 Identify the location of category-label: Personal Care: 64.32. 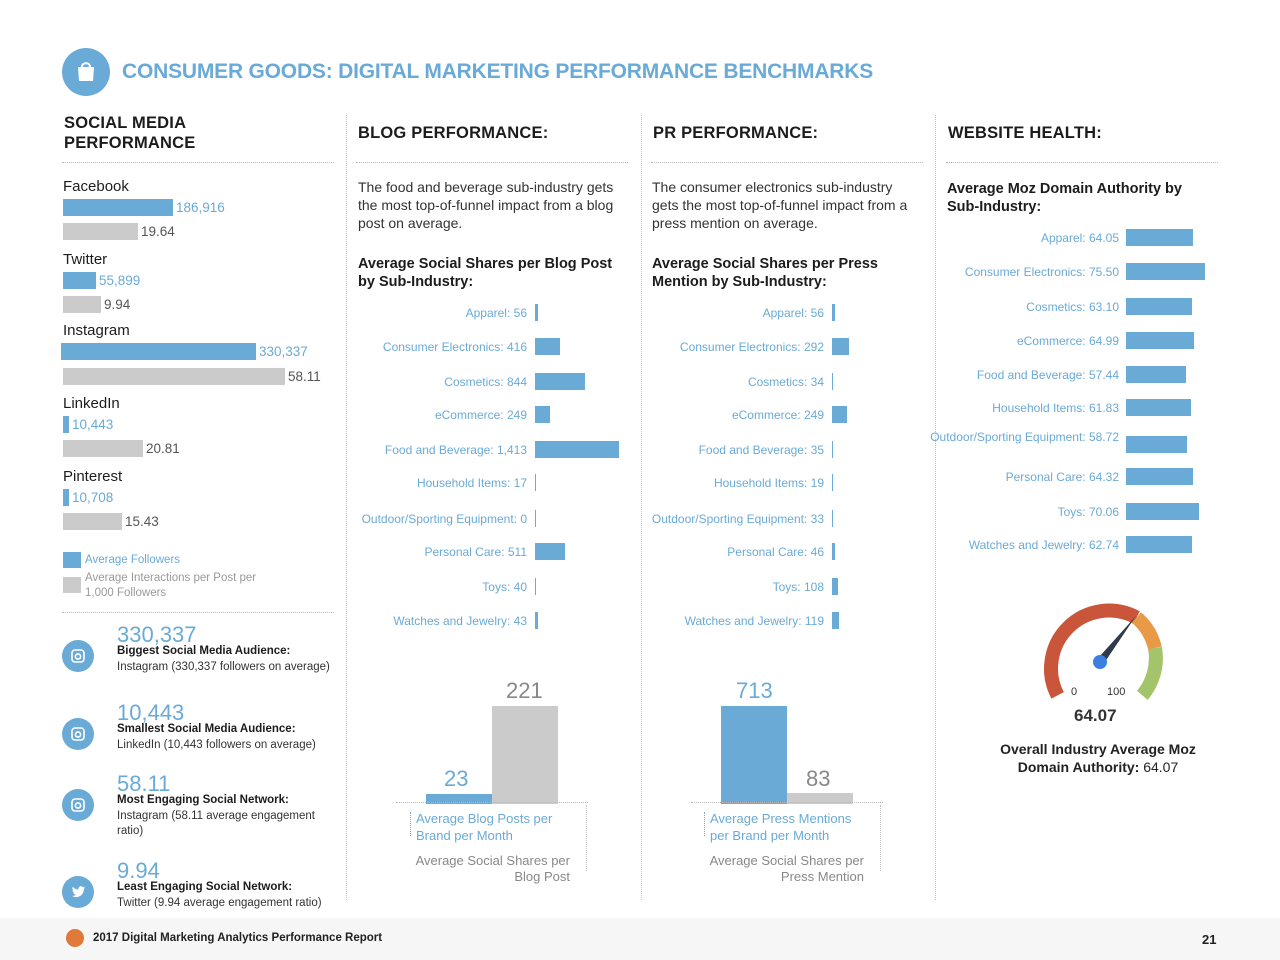
(1062, 477).